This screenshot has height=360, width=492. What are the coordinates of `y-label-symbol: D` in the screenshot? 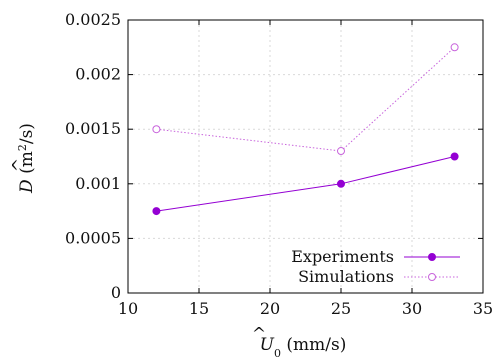 It's located at (27, 186).